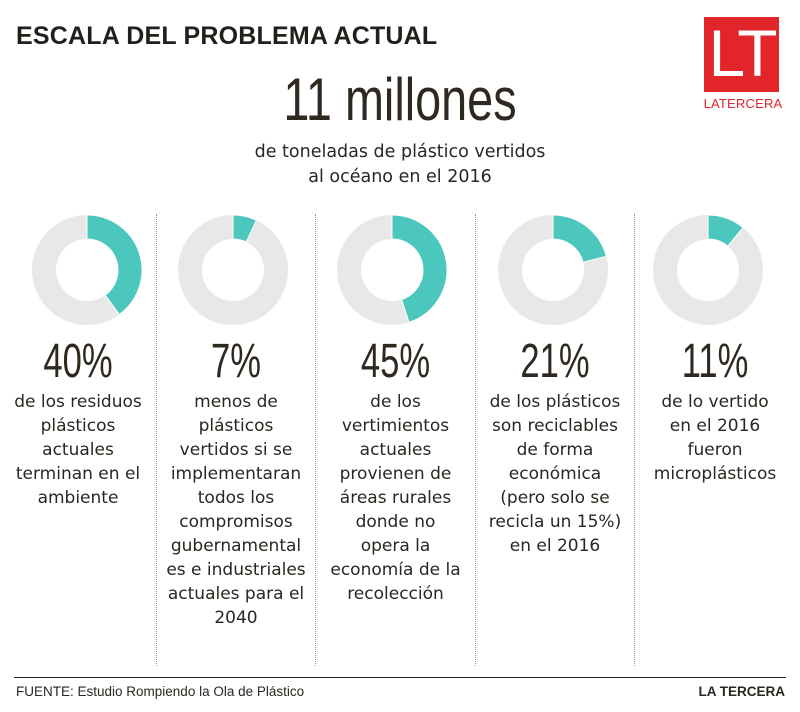 This screenshot has height=712, width=800. I want to click on donut-charts, so click(397, 269).